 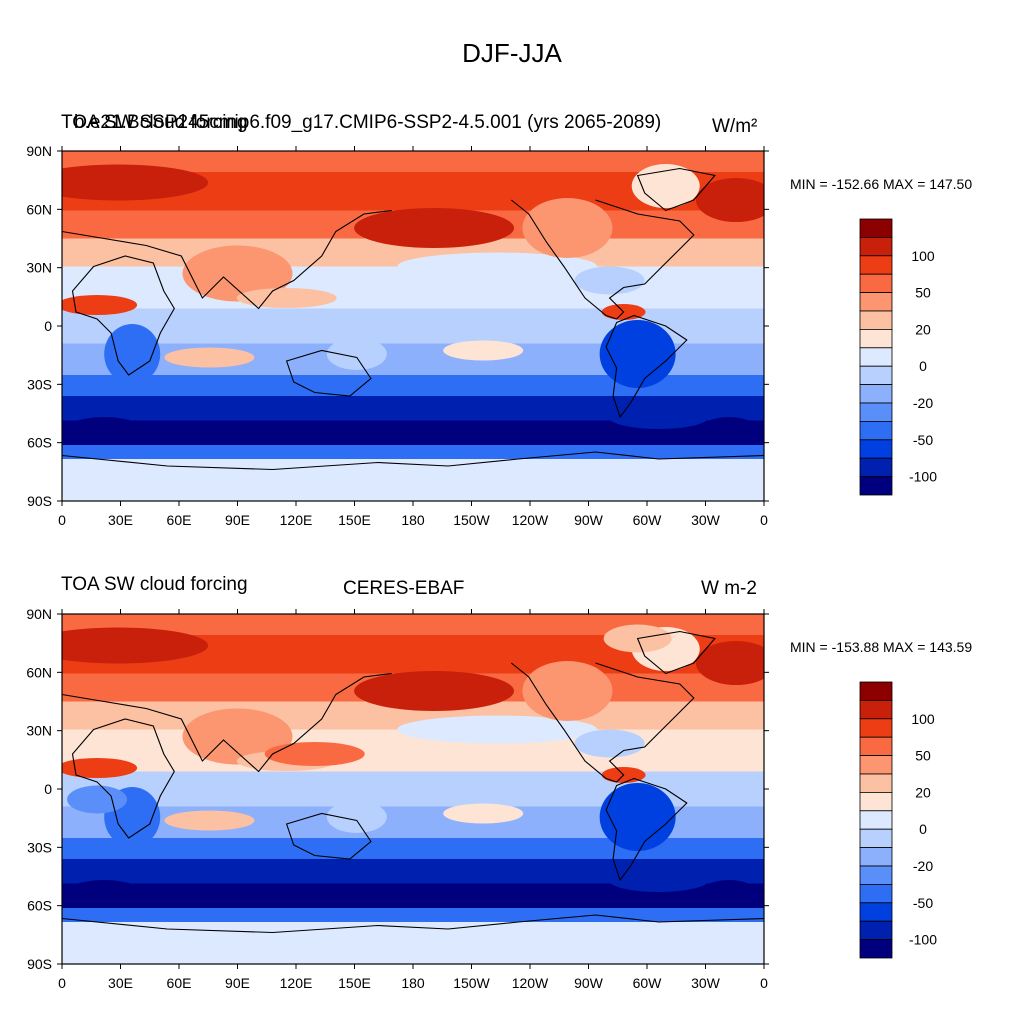 I want to click on lat-tick-label: 60S, so click(x=39, y=443).